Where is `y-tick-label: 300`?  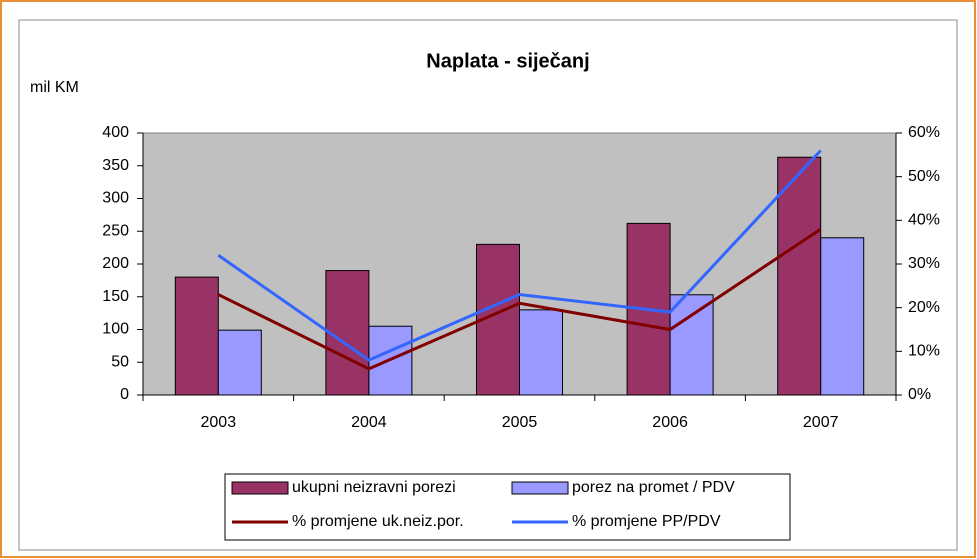
y-tick-label: 300 is located at coordinates (115, 198).